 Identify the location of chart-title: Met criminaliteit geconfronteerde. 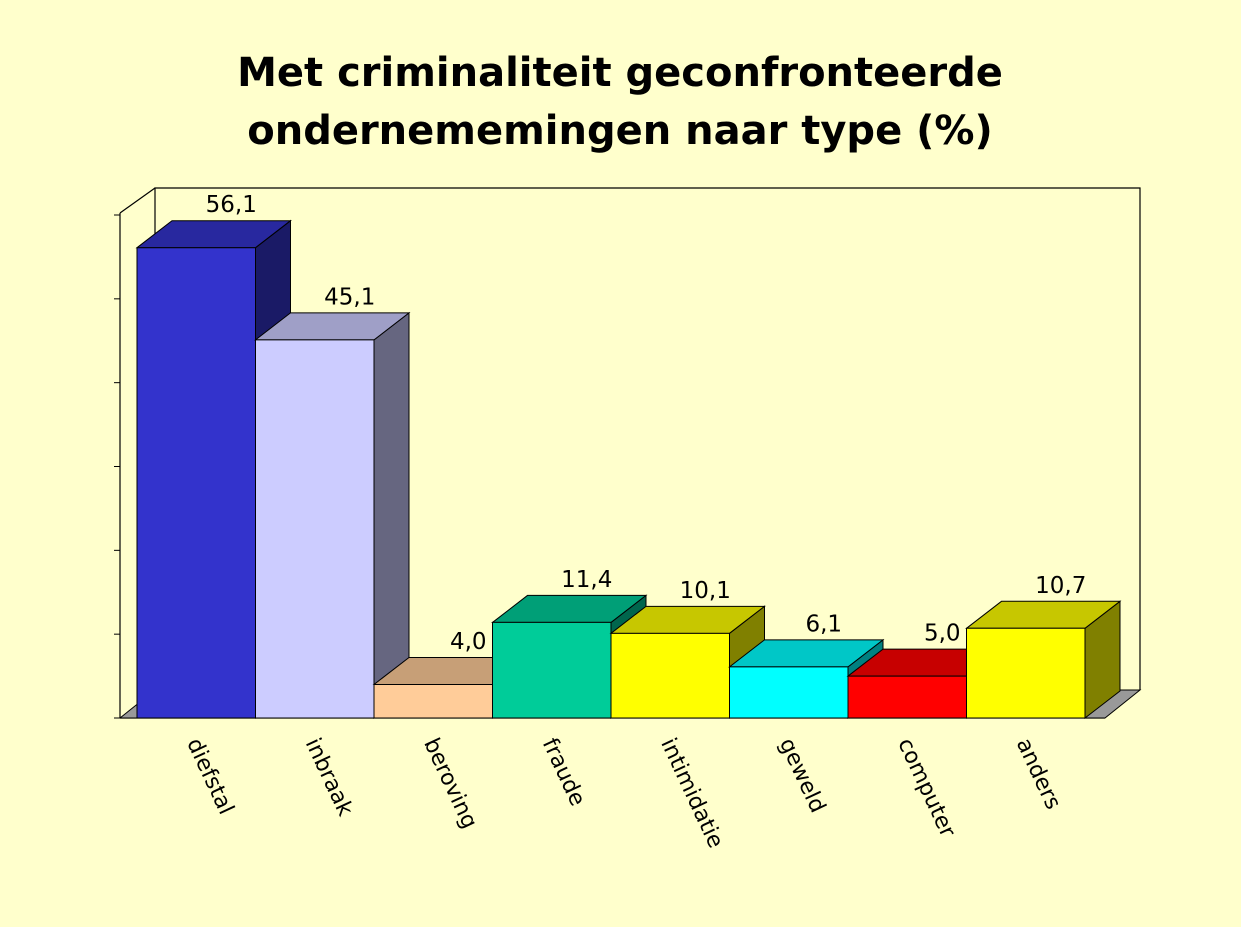
(620, 73).